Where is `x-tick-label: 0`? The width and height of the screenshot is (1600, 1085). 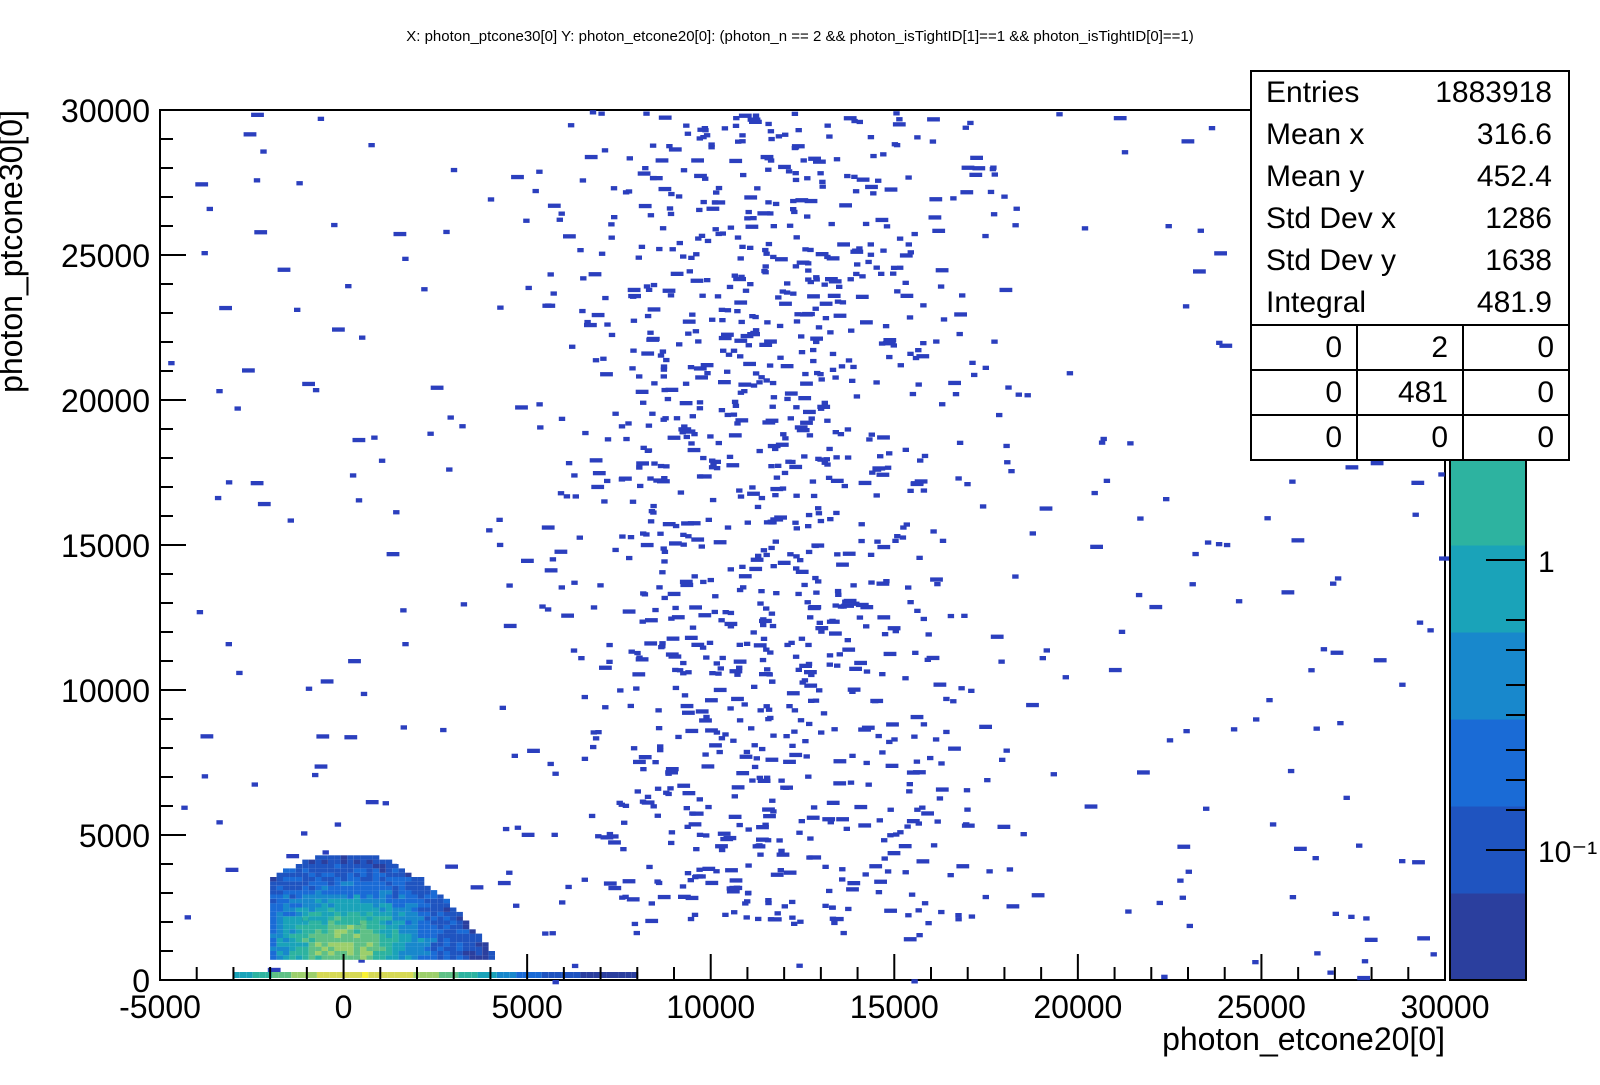
x-tick-label: 0 is located at coordinates (344, 1007).